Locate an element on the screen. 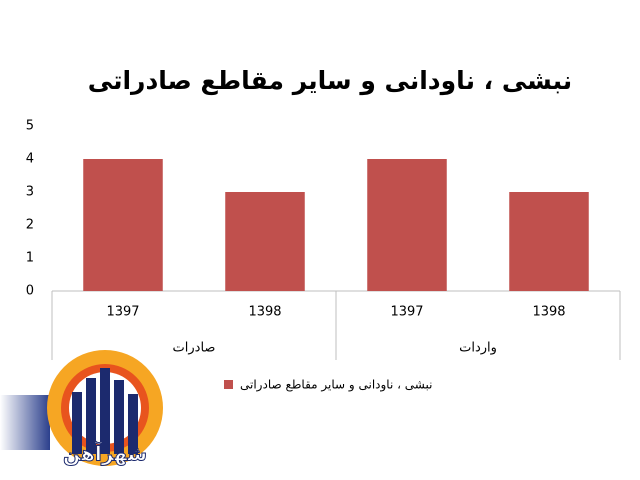 Image resolution: width=640 pixels, height=480 pixels. y-tick-label: 2 is located at coordinates (30, 225).